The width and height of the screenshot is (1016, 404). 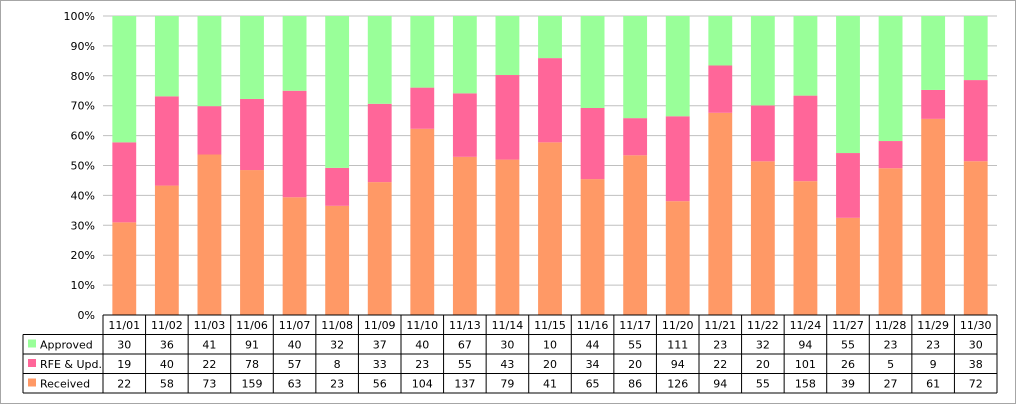 I want to click on data-table-value: 43, so click(x=507, y=364).